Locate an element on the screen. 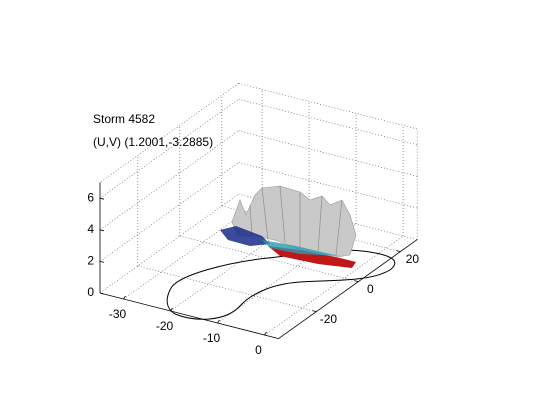 The width and height of the screenshot is (533, 400). y-tick-label: -20 is located at coordinates (329, 319).